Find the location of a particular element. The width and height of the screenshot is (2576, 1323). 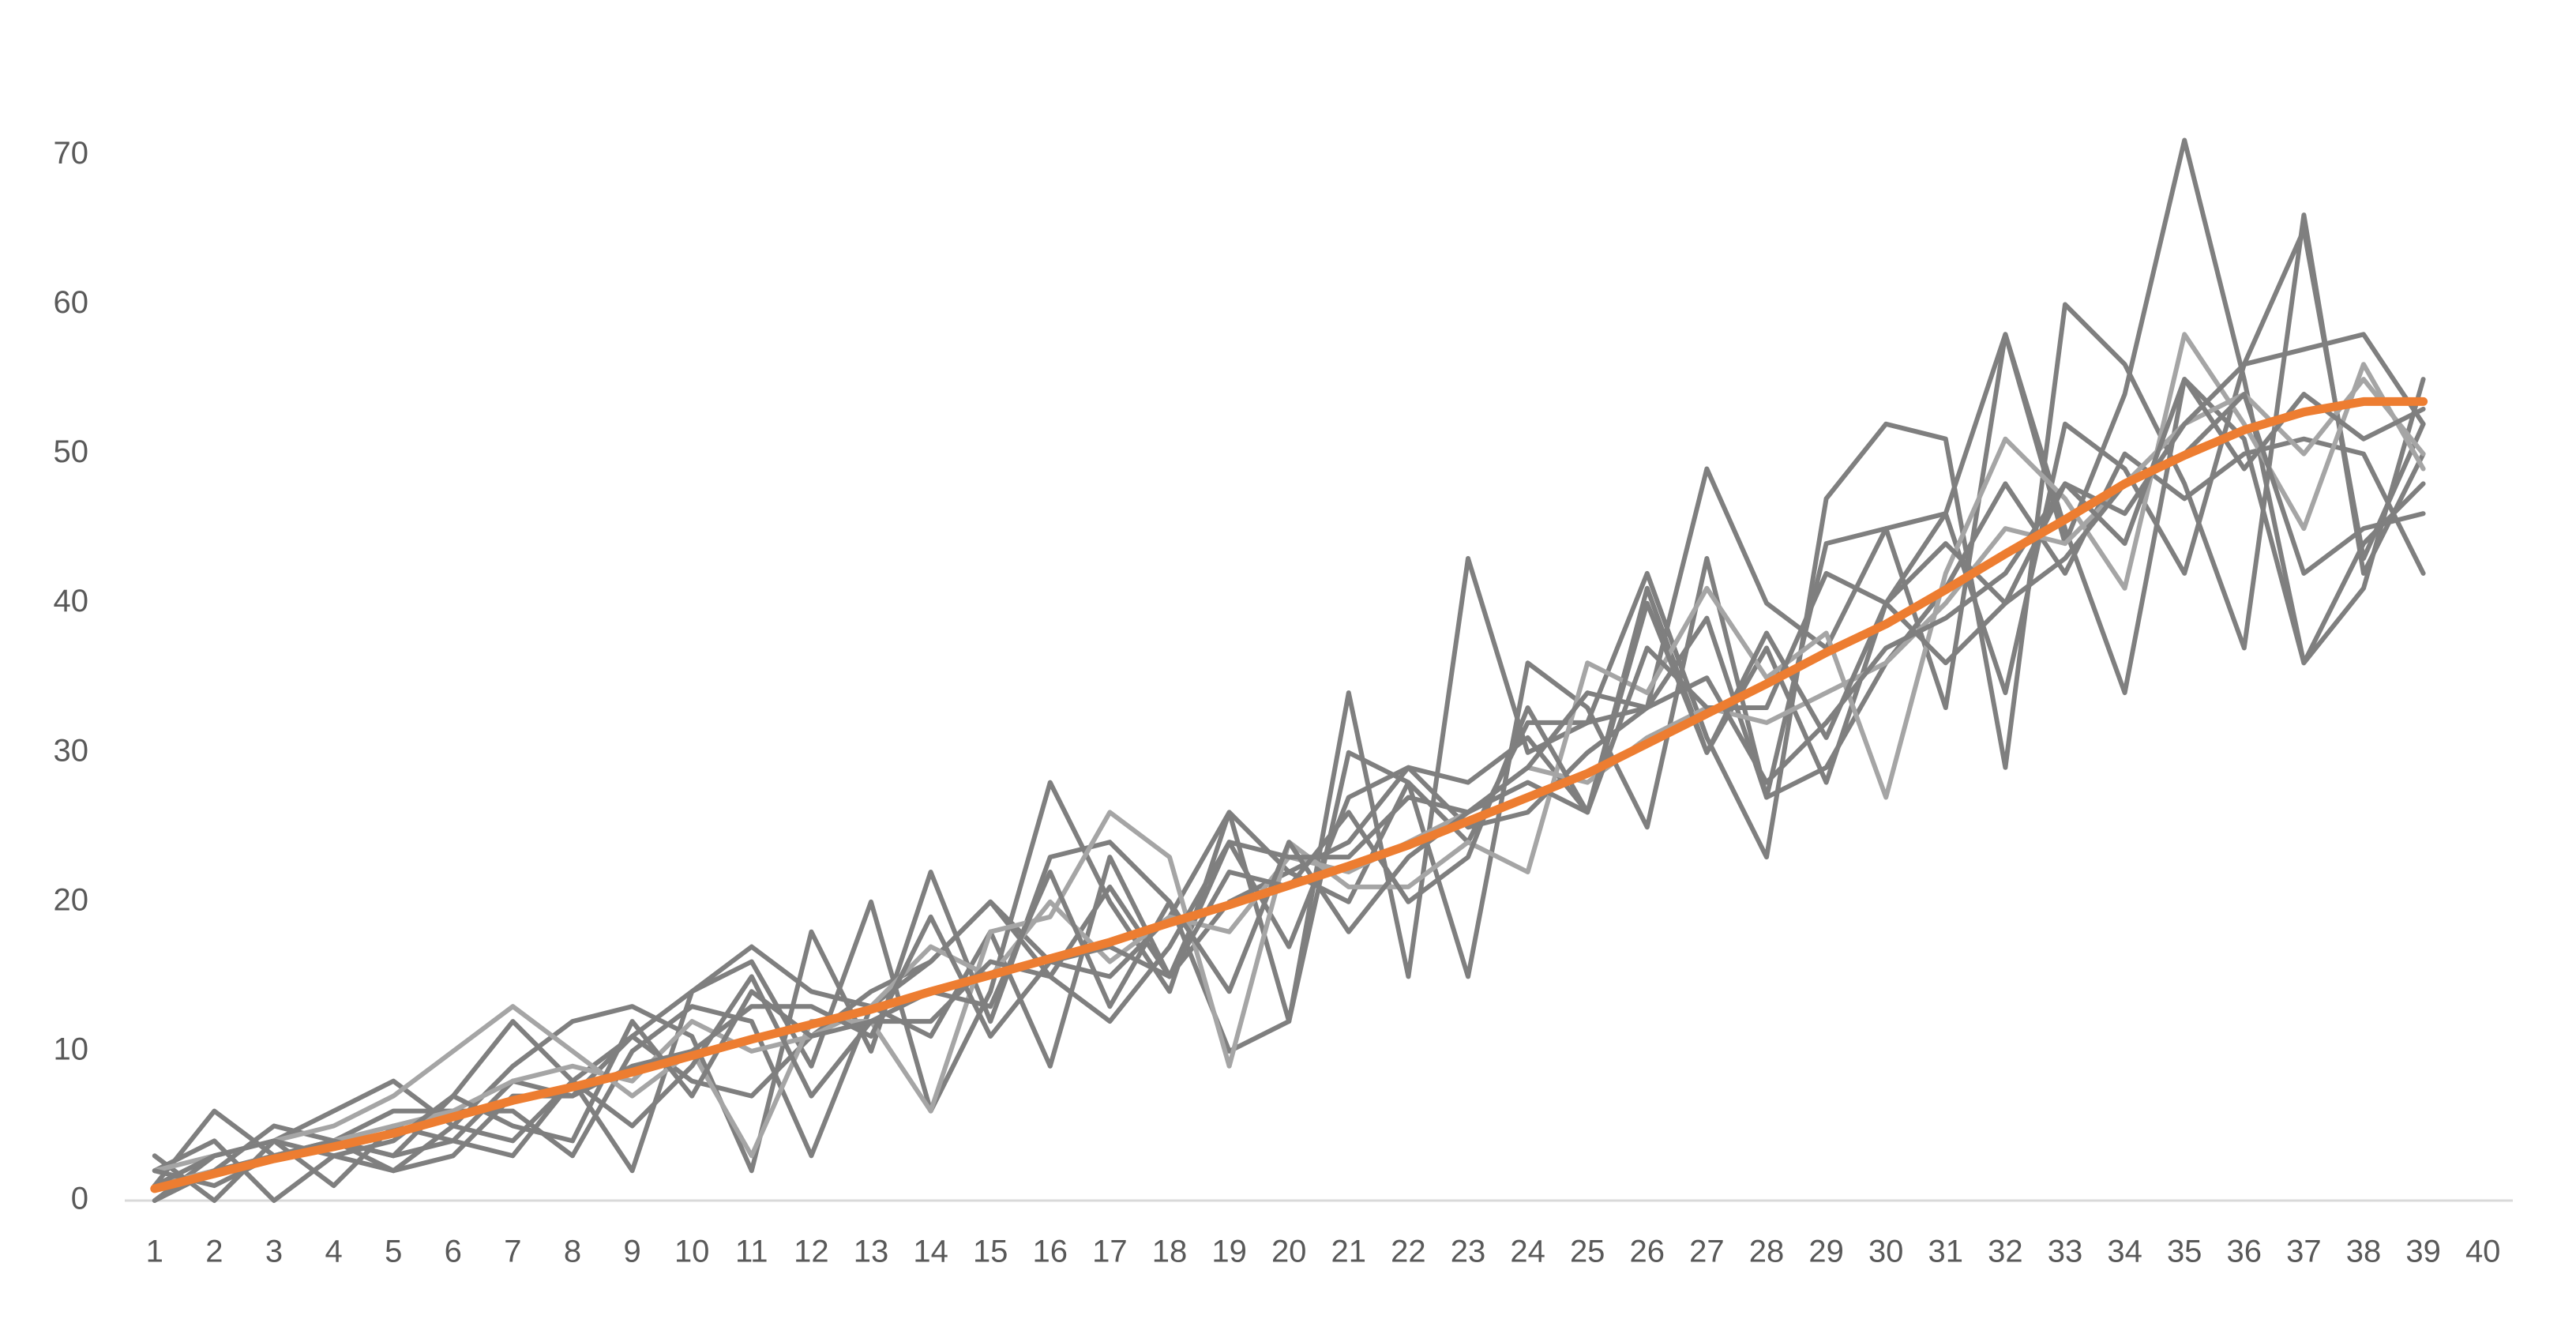

y-tick-label: 60 is located at coordinates (71, 302).